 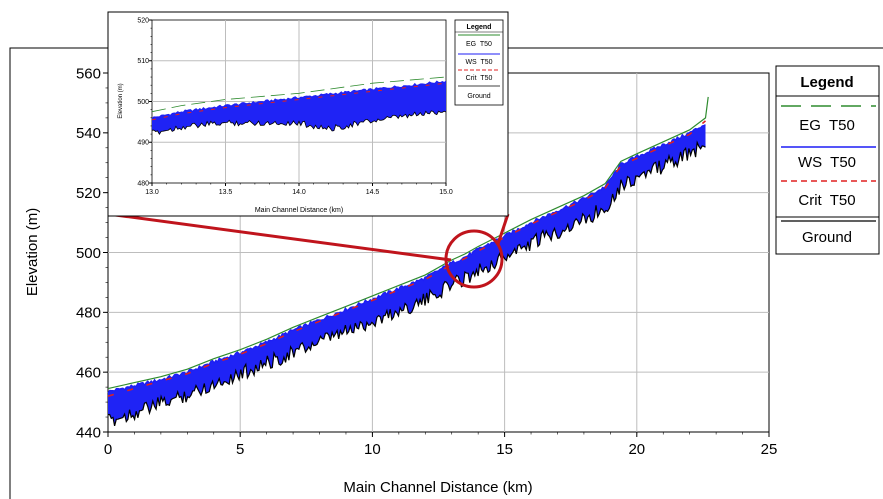 What do you see at coordinates (474, 259) in the screenshot?
I see `zoom-circle` at bounding box center [474, 259].